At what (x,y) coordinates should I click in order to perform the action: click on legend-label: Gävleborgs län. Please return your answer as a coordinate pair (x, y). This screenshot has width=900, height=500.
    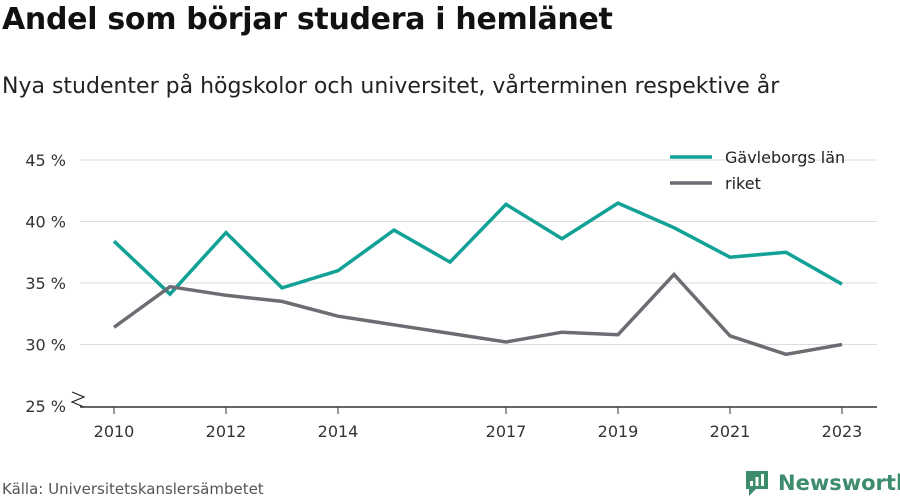
    Looking at the image, I should click on (785, 157).